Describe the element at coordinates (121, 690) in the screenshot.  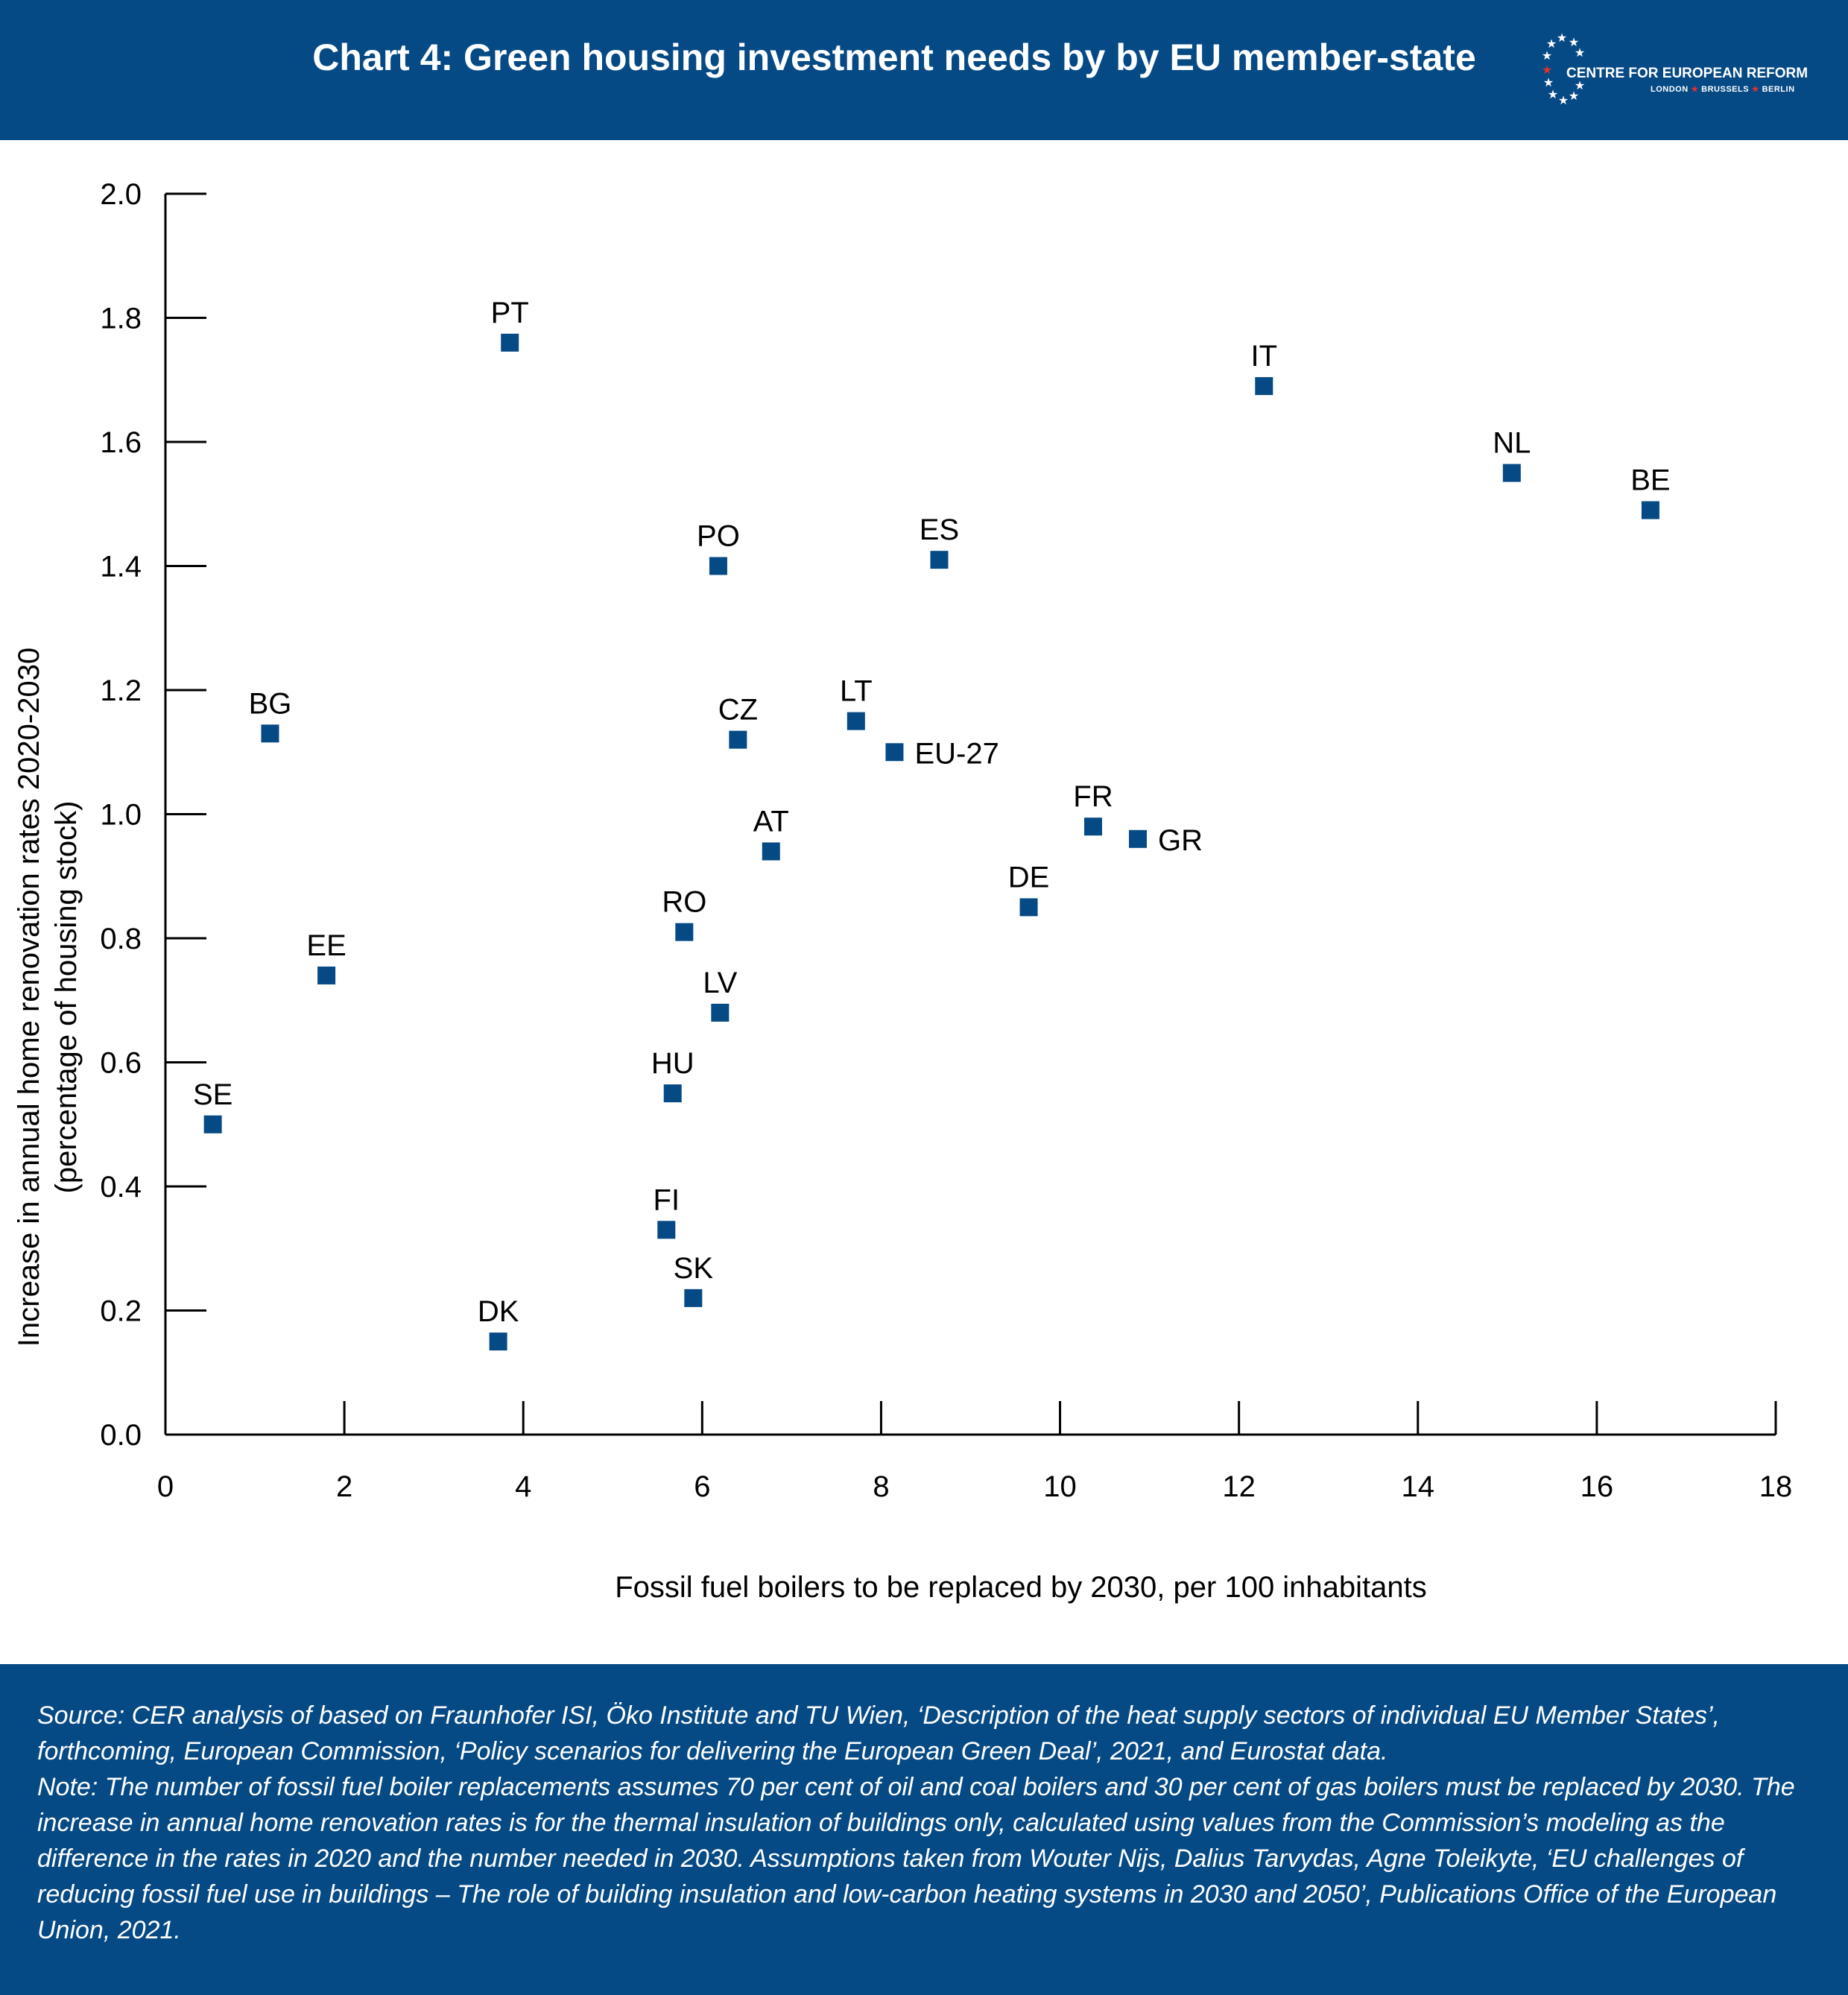
I see `y-tick-label: 1.2` at that location.